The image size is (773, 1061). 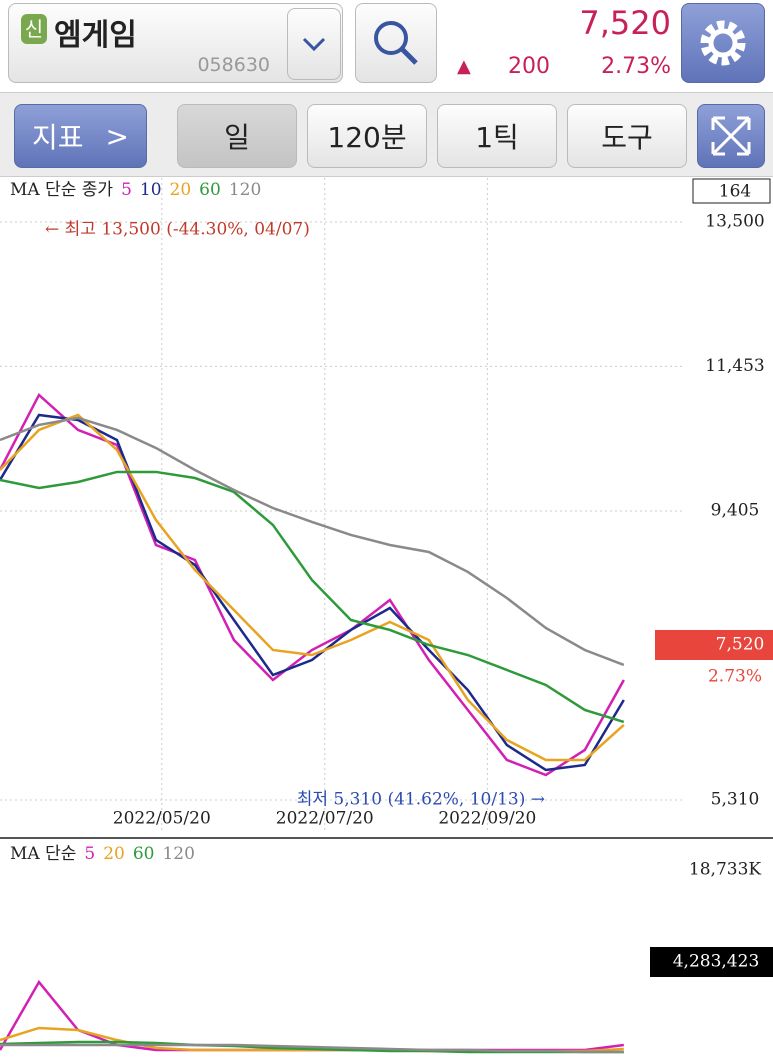 What do you see at coordinates (58, 137) in the screenshot?
I see `indicator-label: 지표` at bounding box center [58, 137].